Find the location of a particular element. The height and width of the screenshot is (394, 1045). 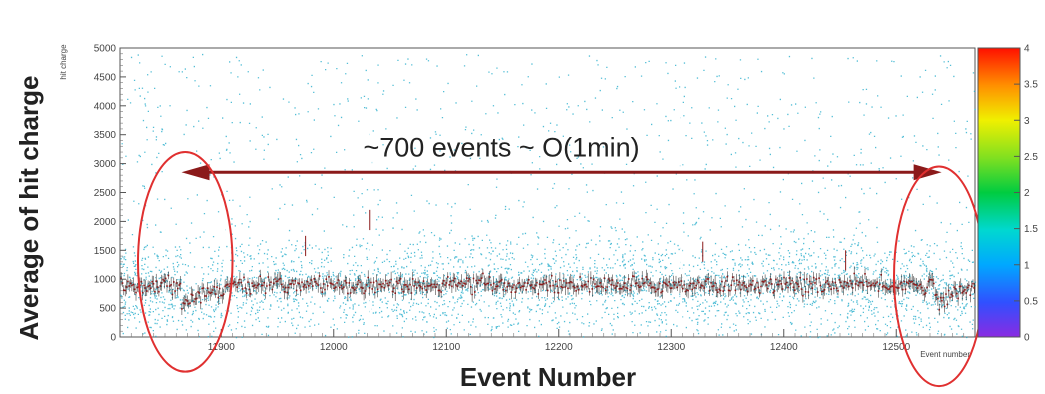

y-tick-label: 4000 is located at coordinates (105, 106).